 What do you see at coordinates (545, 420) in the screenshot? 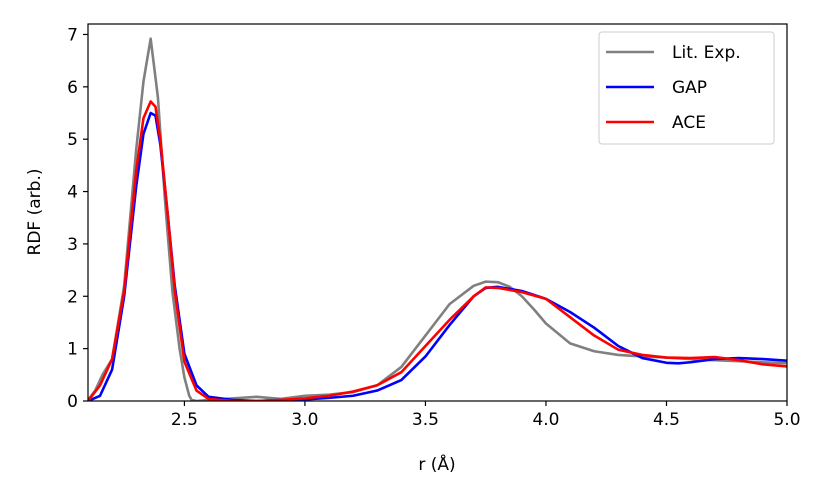
I see `x-tick-label: 4.0` at bounding box center [545, 420].